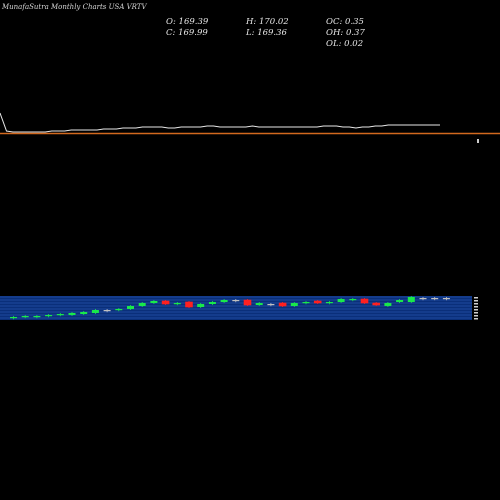 Image resolution: width=500 pixels, height=500 pixels. Describe the element at coordinates (476, 229) in the screenshot. I see `right-axis-marks` at that location.